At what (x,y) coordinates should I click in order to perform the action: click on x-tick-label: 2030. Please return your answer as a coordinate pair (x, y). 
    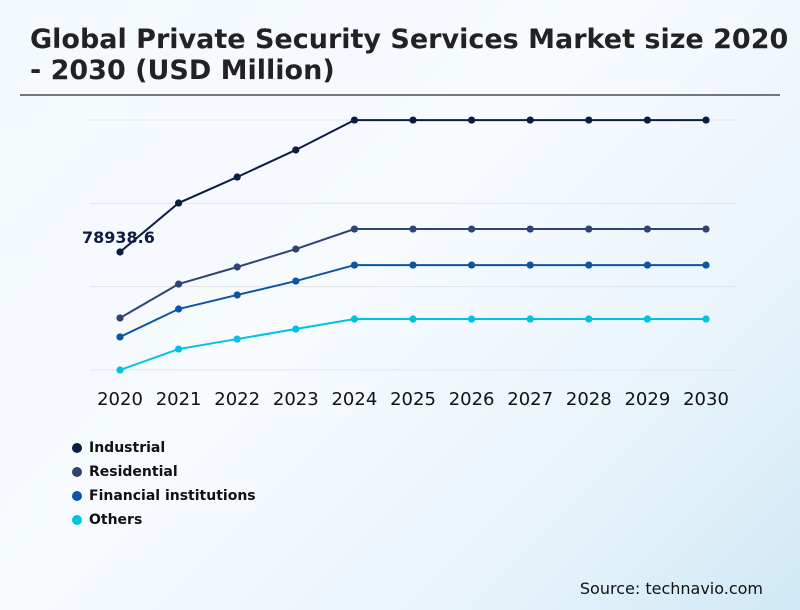
    Looking at the image, I should click on (706, 399).